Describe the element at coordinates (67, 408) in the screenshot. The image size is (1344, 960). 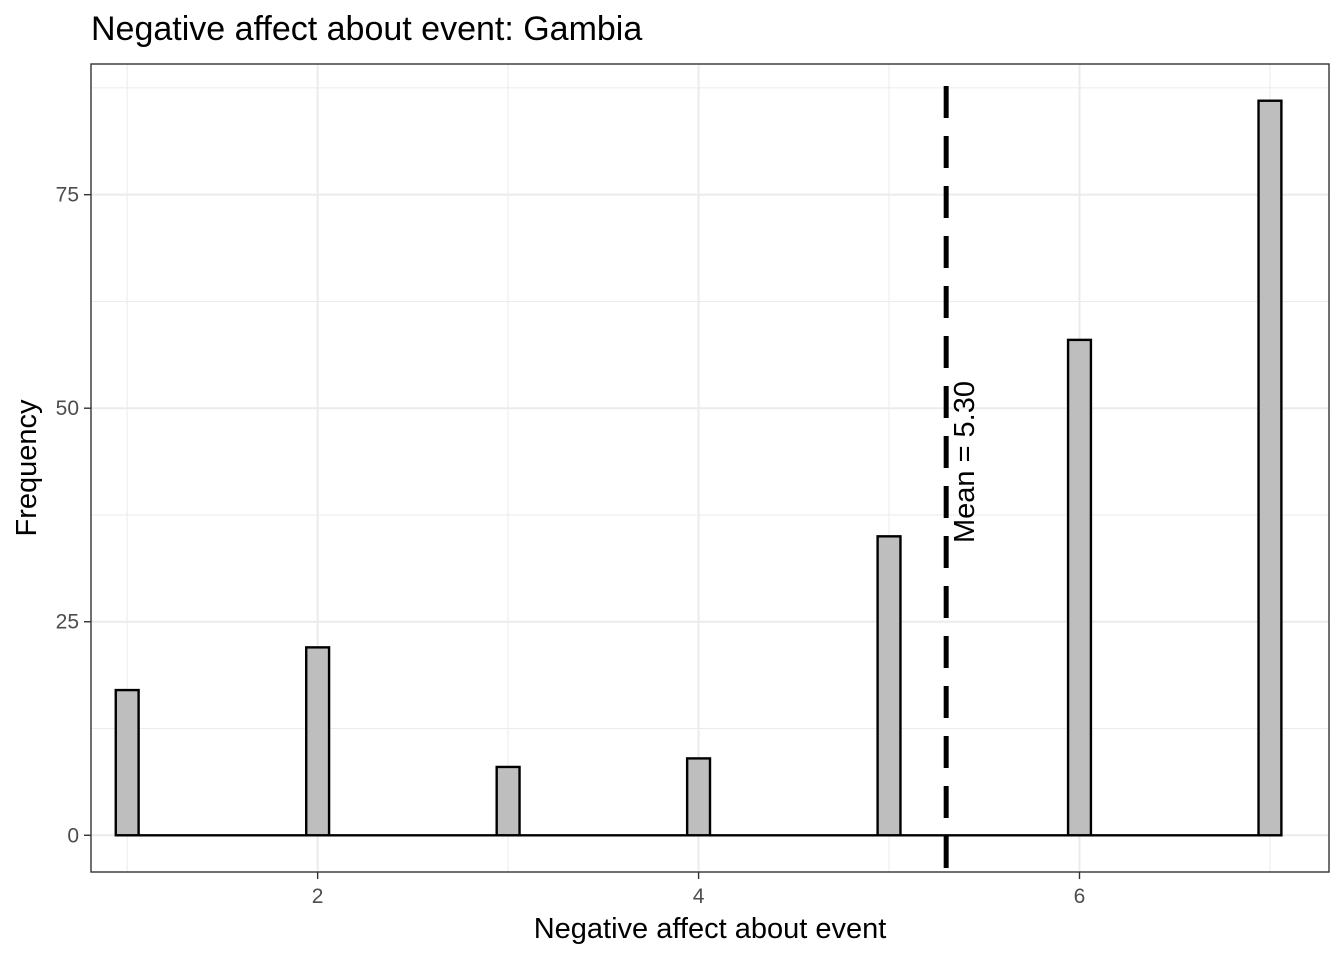
I see `y-tick-label: 50` at that location.